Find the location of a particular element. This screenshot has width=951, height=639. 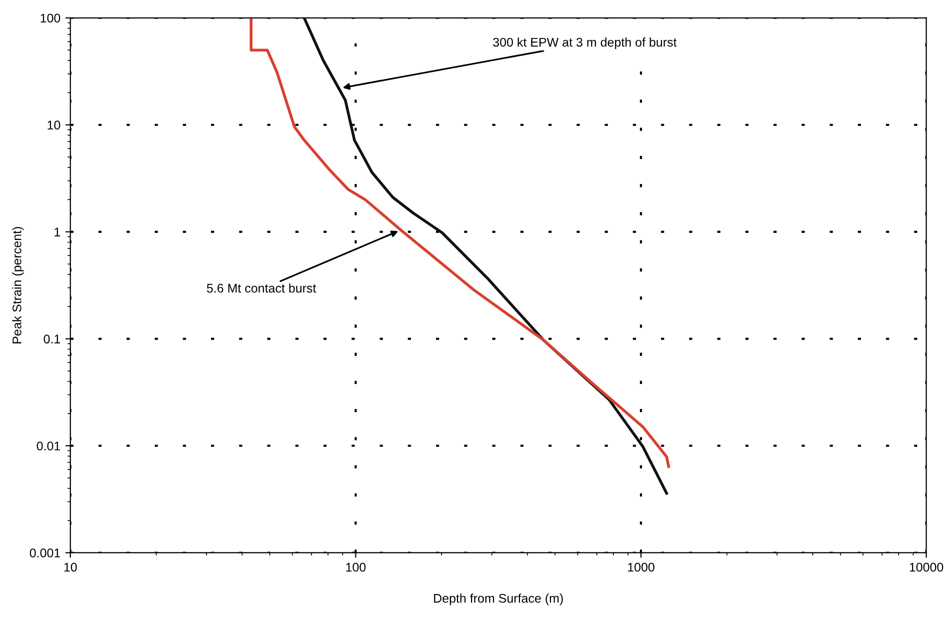

y-axis-title: Peak Strain (percent) is located at coordinates (18, 285).